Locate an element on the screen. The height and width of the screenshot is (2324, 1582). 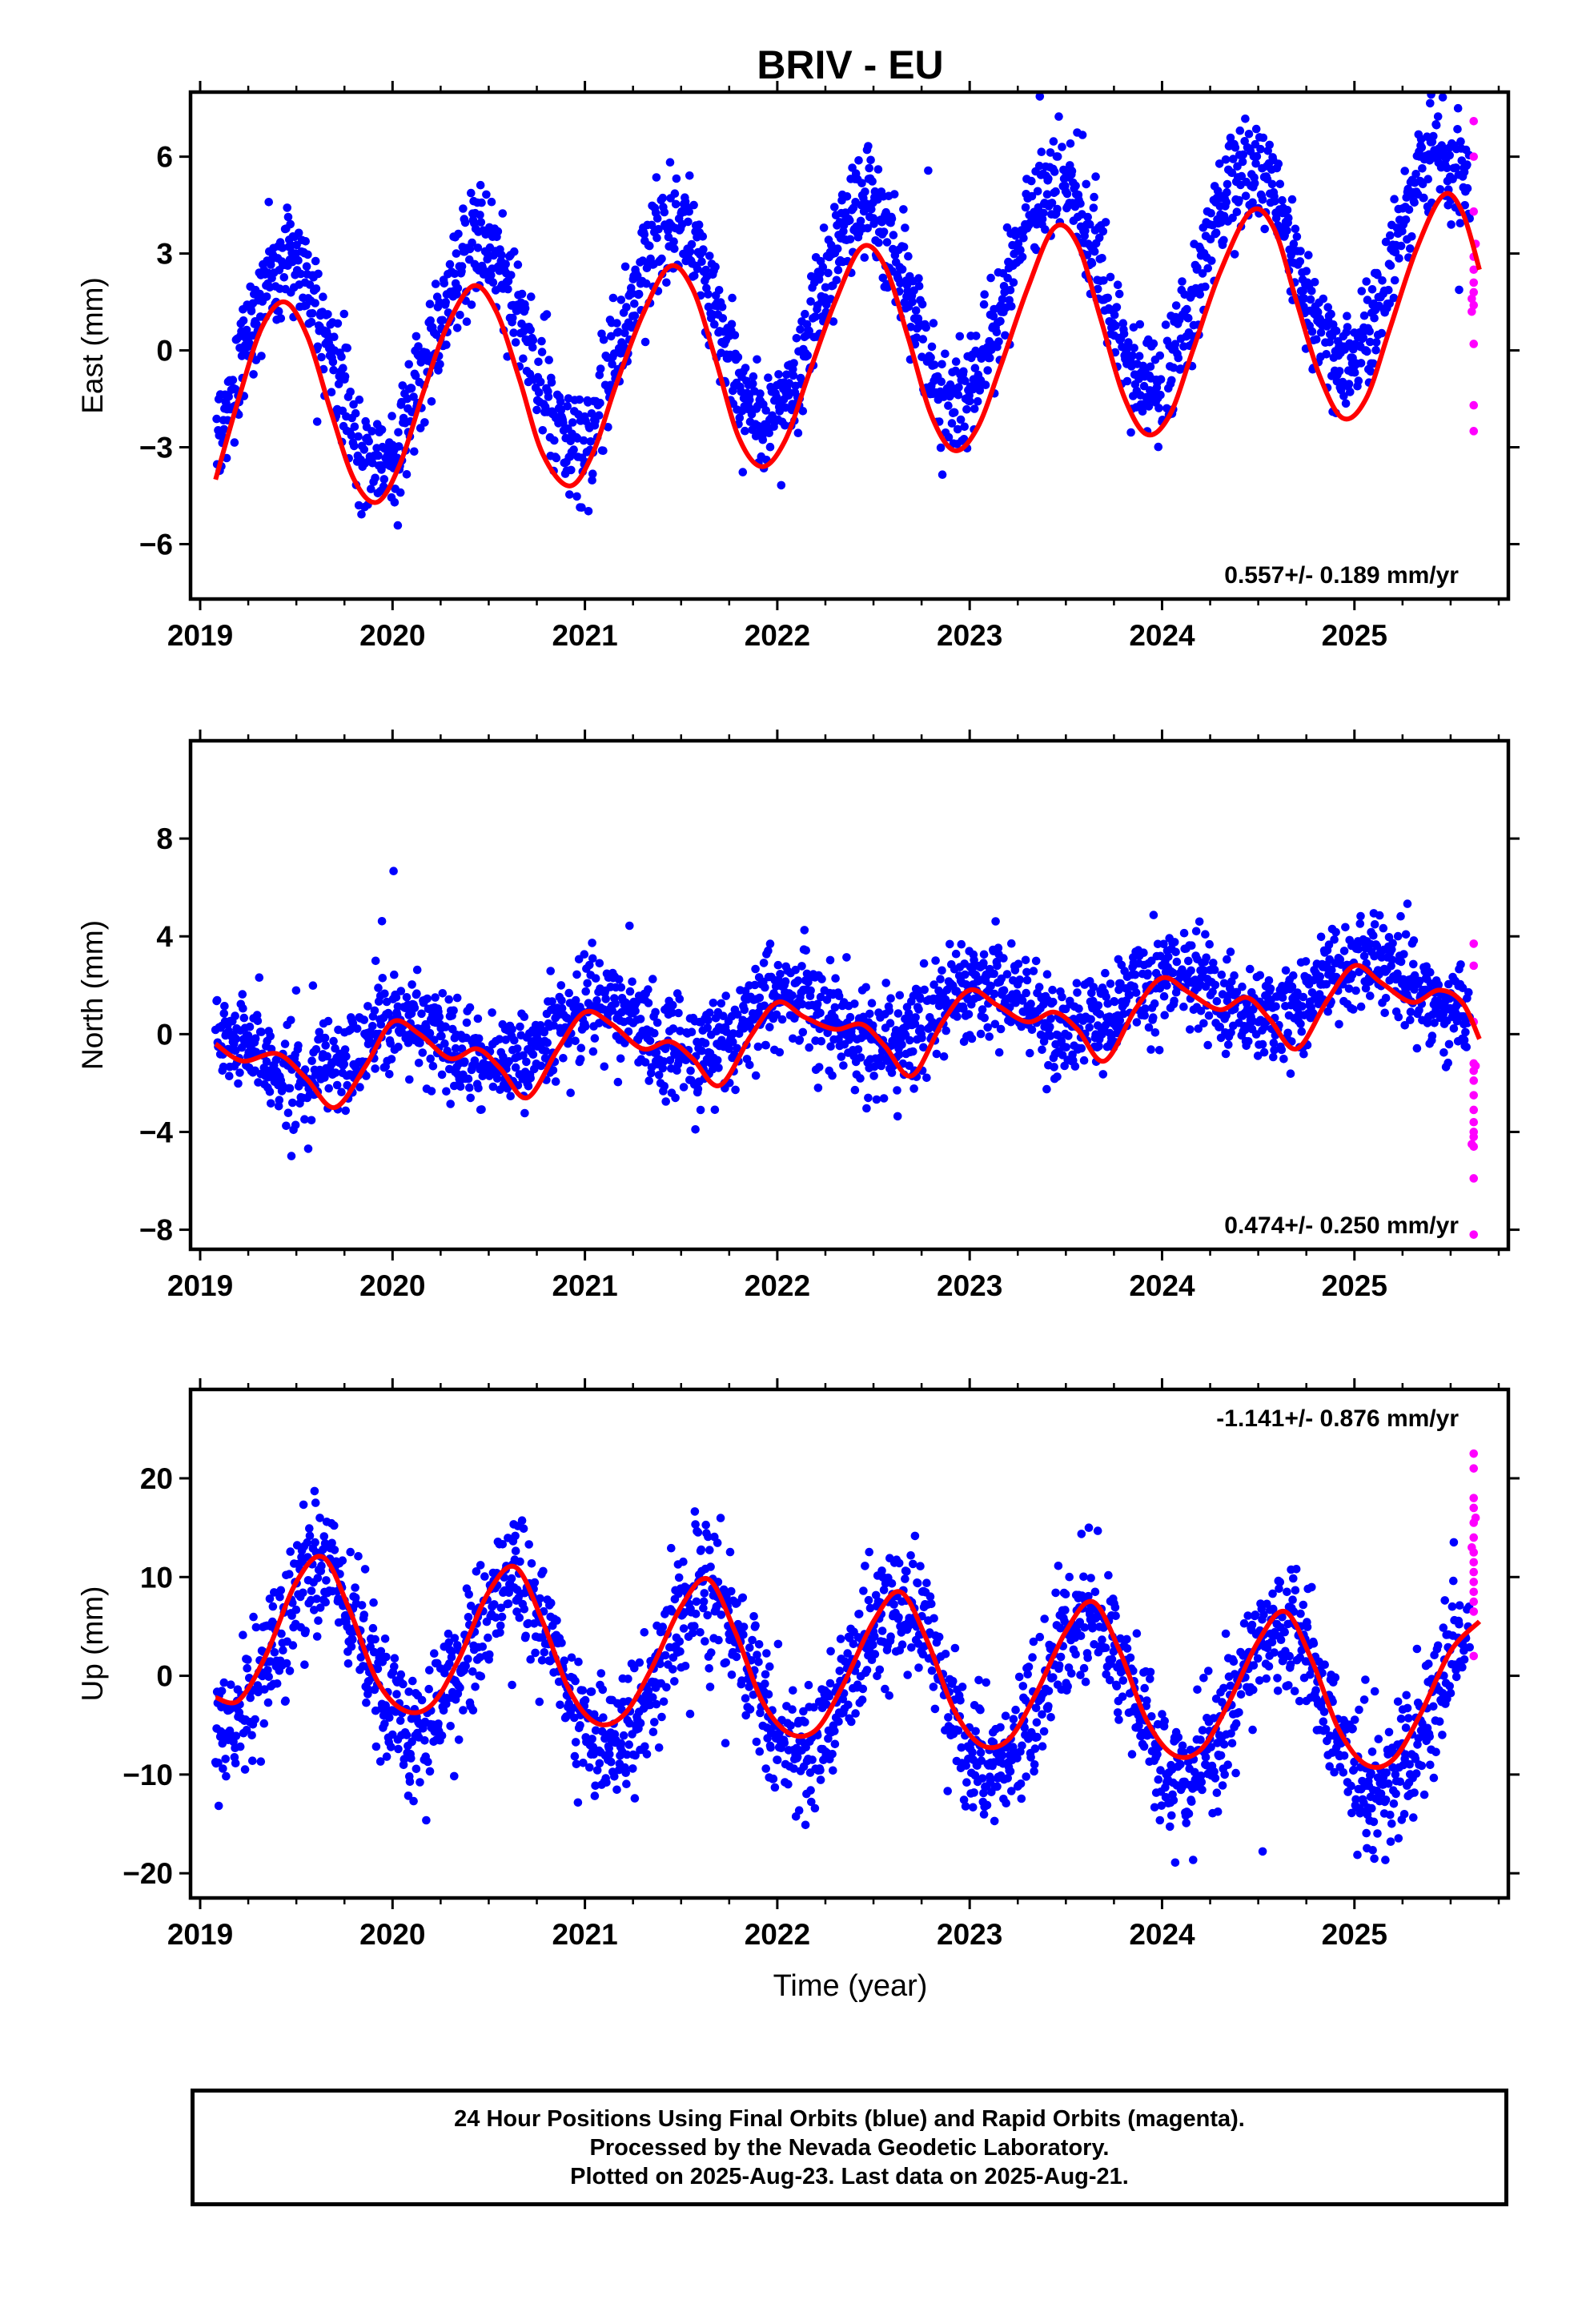
chart-title: BRIV - EU is located at coordinates (850, 64).